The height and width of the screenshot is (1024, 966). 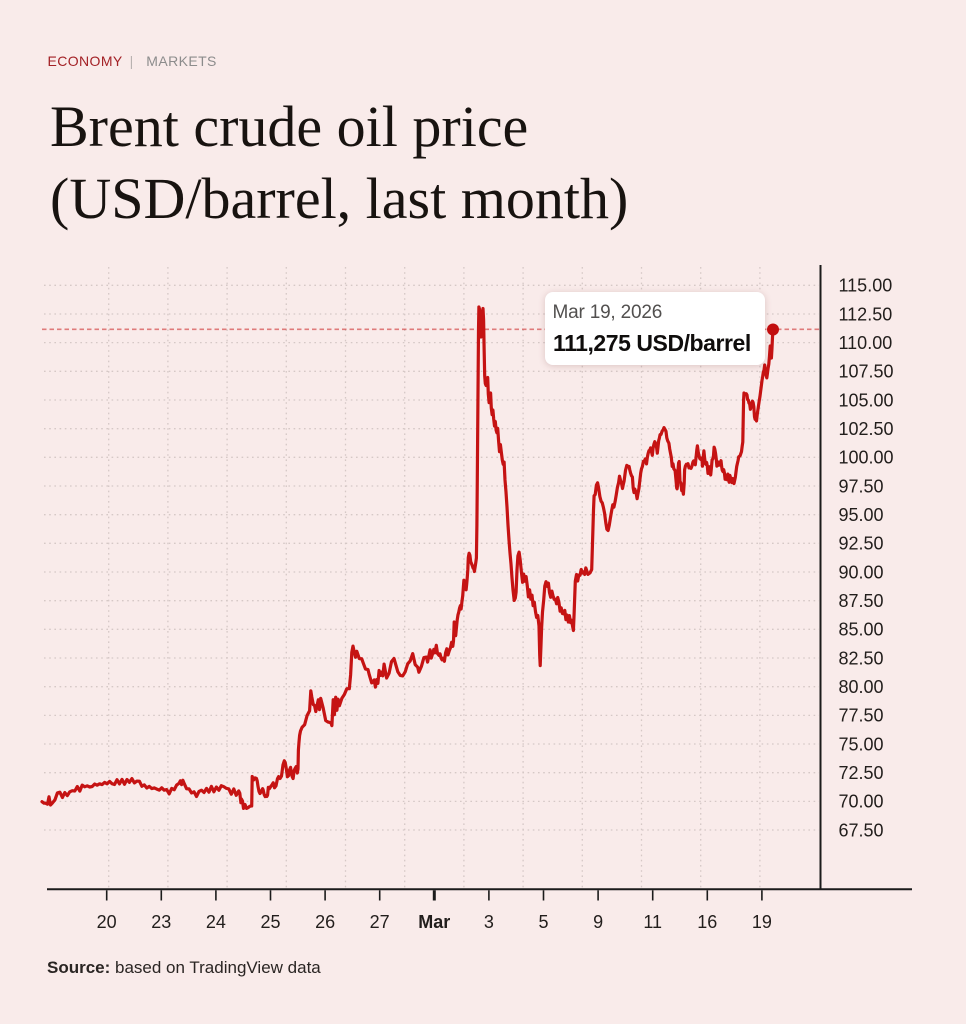 What do you see at coordinates (861, 802) in the screenshot?
I see `svg-text: 70.00` at bounding box center [861, 802].